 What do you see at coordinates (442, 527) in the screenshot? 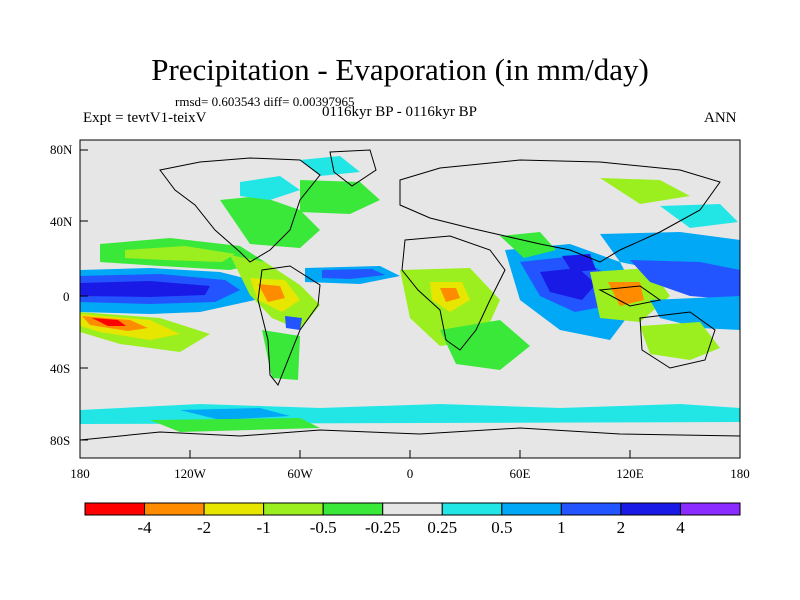
I see `colorbar-label-5: 0.25` at bounding box center [442, 527].